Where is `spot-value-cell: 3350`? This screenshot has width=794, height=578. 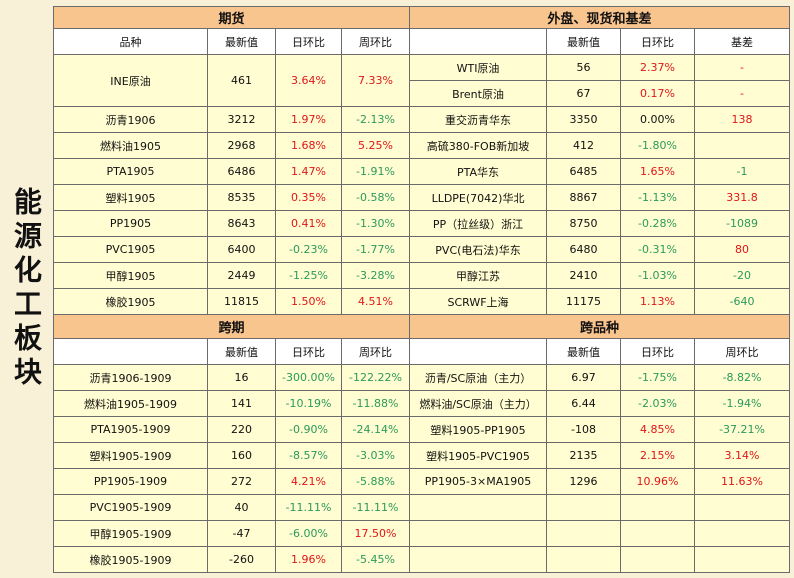
spot-value-cell: 3350 is located at coordinates (584, 119).